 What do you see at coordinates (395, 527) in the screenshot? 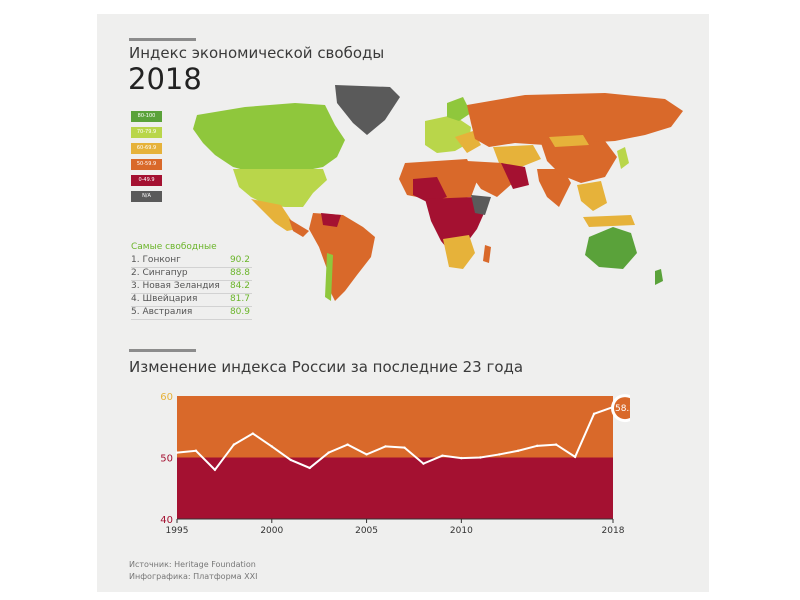
I see `x-axis: 1995 2000 2005 2010 2018` at bounding box center [395, 527].